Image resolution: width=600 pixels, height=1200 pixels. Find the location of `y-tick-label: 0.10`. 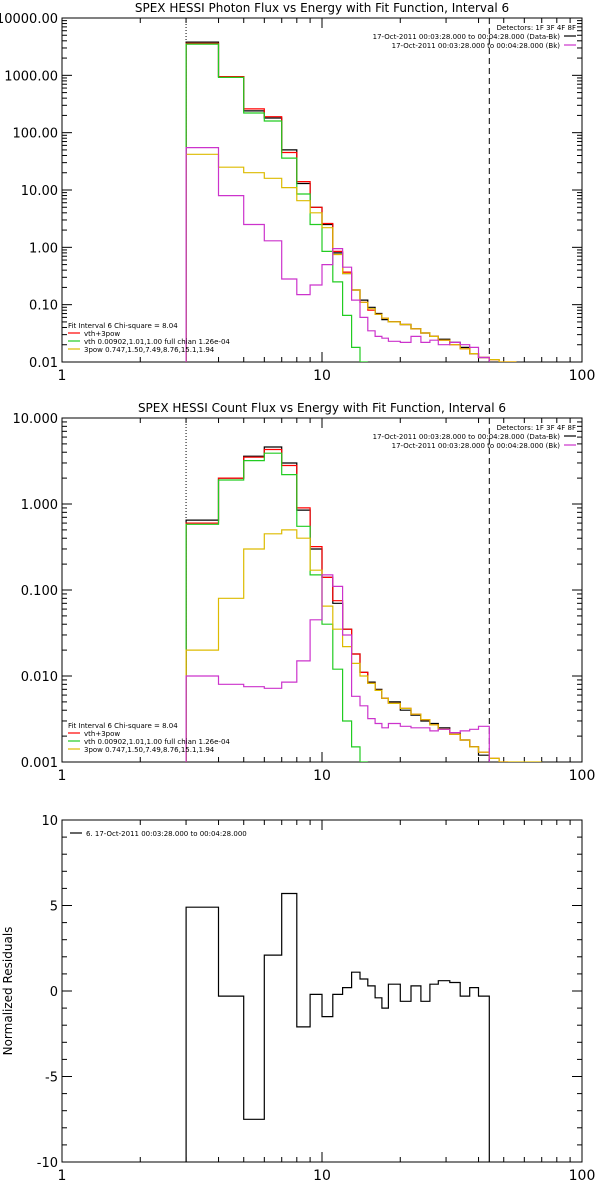

y-tick-label: 0.10 is located at coordinates (43, 306).